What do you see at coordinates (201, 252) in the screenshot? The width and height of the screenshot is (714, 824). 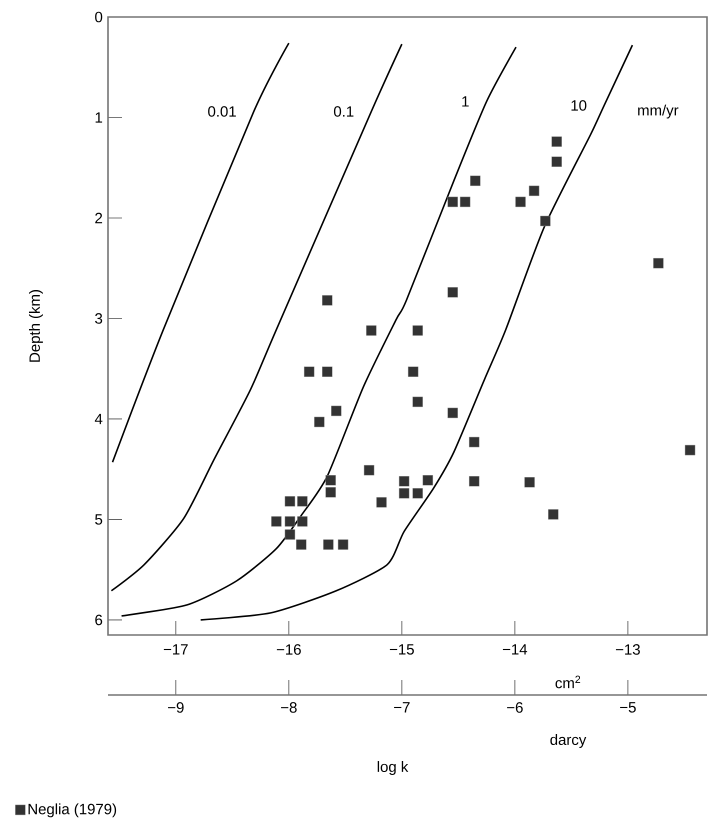 I see `line-series` at bounding box center [201, 252].